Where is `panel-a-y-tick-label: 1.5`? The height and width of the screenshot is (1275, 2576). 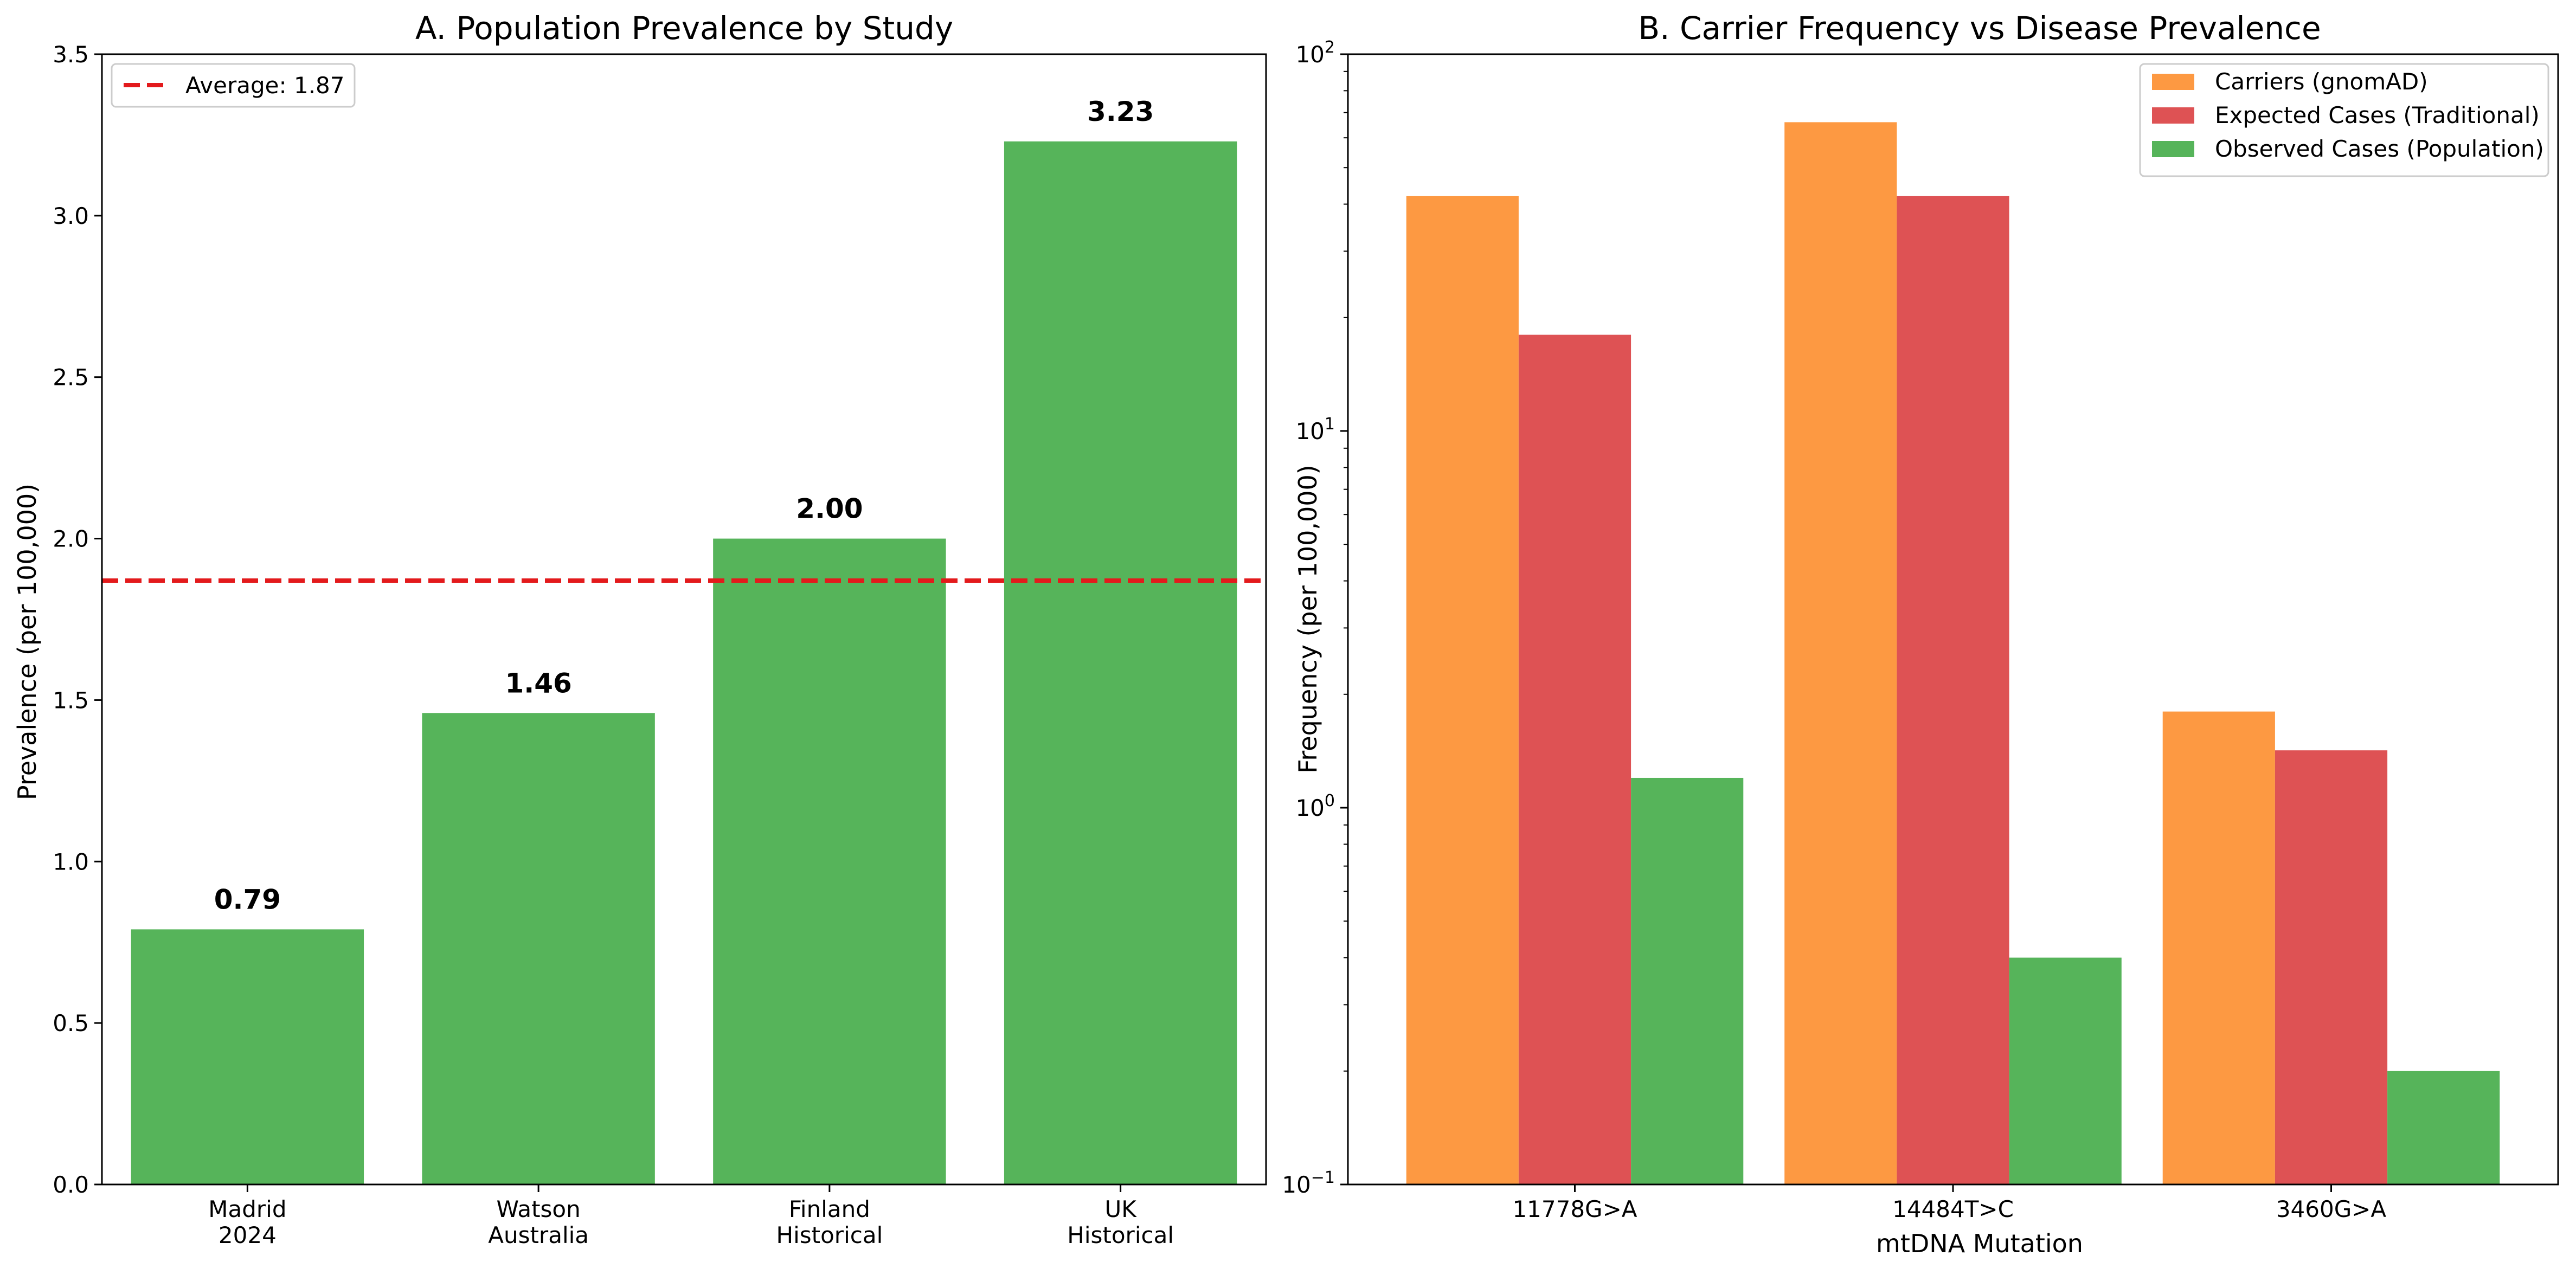
panel-a-y-tick-label: 1.5 is located at coordinates (71, 700).